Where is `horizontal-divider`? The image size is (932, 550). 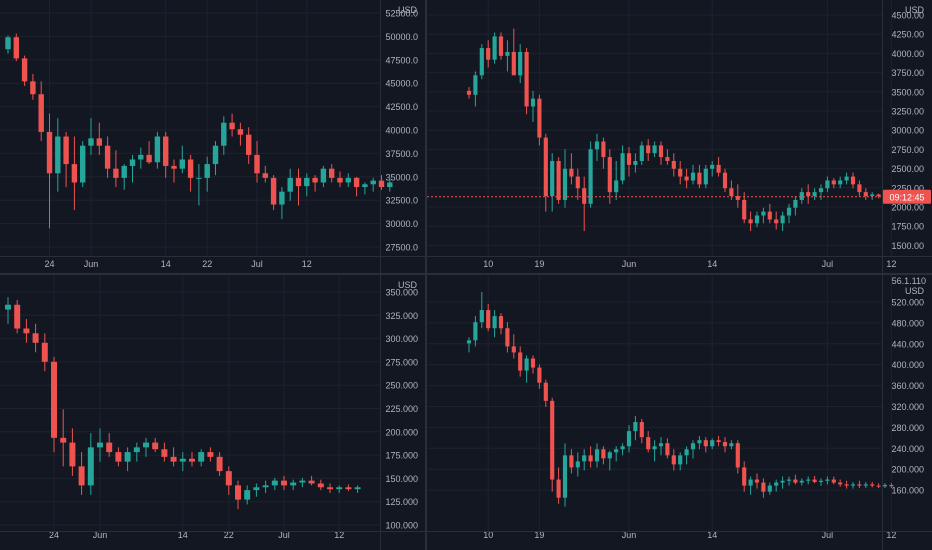
horizontal-divider is located at coordinates (466, 274).